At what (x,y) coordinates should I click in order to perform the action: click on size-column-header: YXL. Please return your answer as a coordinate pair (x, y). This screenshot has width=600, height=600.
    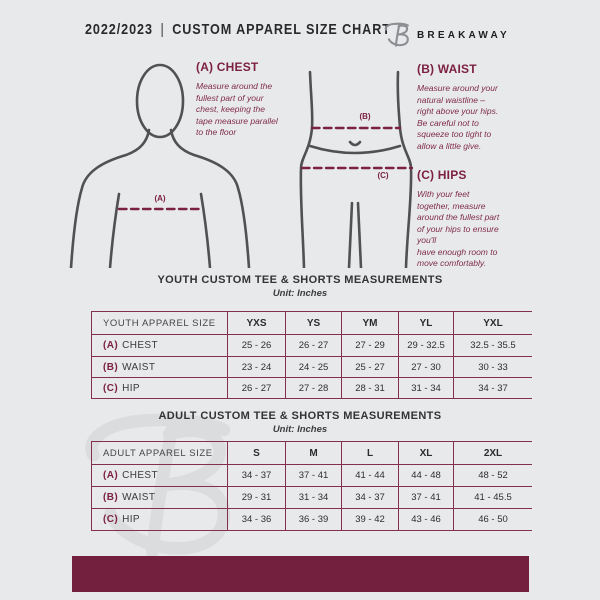
    Looking at the image, I should click on (492, 322).